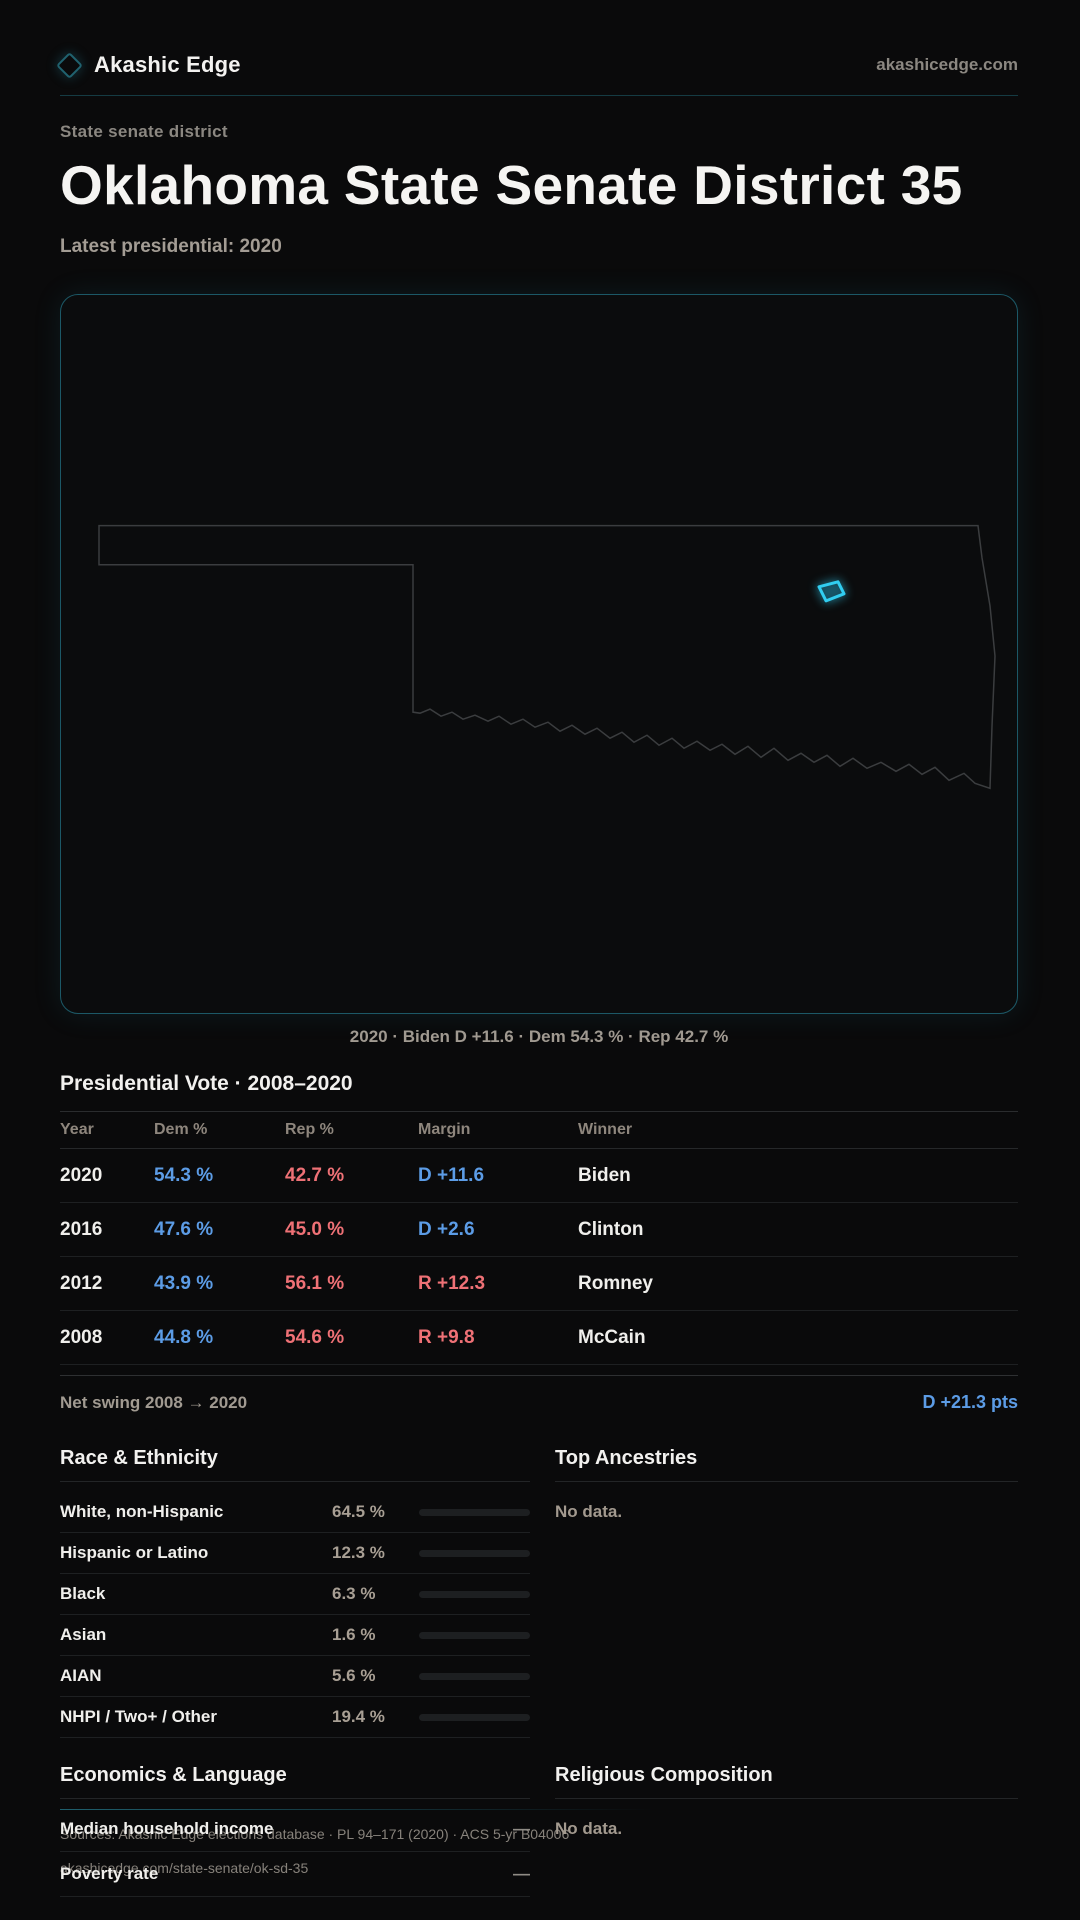  What do you see at coordinates (142, 1512) in the screenshot?
I see `race-label: White, non-Hispanic` at bounding box center [142, 1512].